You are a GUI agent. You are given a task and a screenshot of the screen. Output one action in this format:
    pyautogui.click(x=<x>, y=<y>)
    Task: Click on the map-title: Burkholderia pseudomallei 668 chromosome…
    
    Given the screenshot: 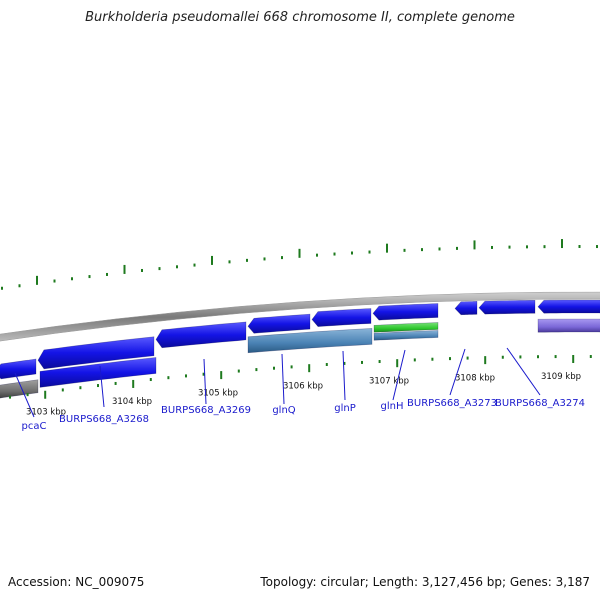 What is the action you would take?
    pyautogui.click(x=300, y=17)
    